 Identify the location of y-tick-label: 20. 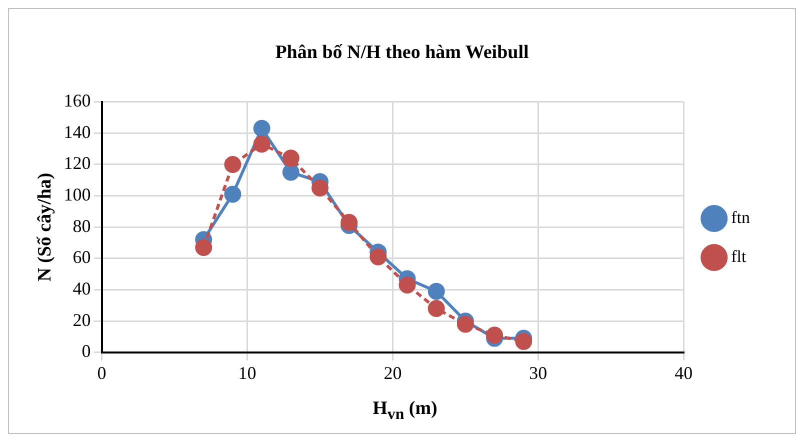
(81, 320).